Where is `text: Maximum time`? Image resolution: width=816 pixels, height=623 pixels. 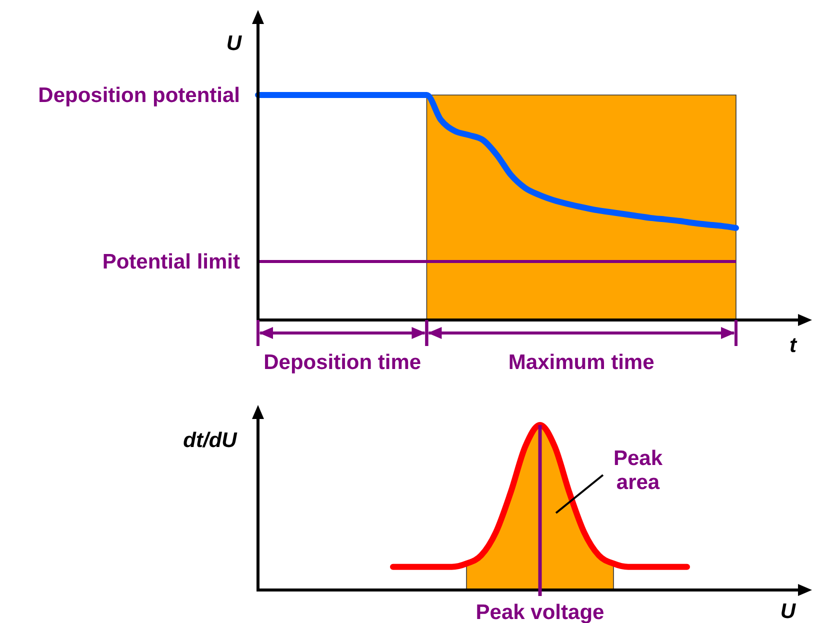 text: Maximum time is located at coordinates (581, 362).